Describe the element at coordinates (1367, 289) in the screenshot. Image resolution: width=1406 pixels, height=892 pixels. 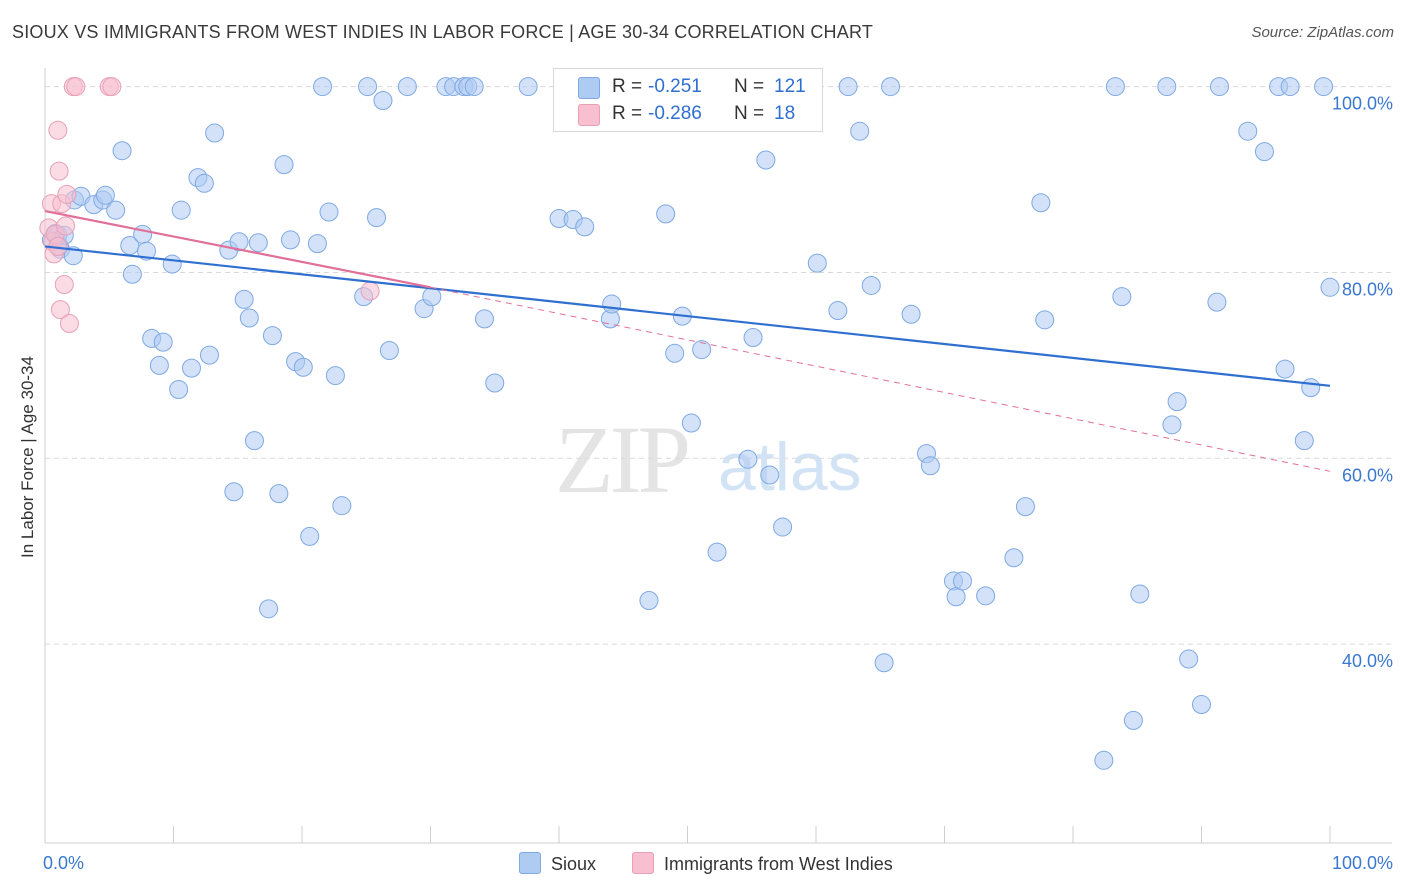
I see `y-tick-label: 80.0%` at that location.